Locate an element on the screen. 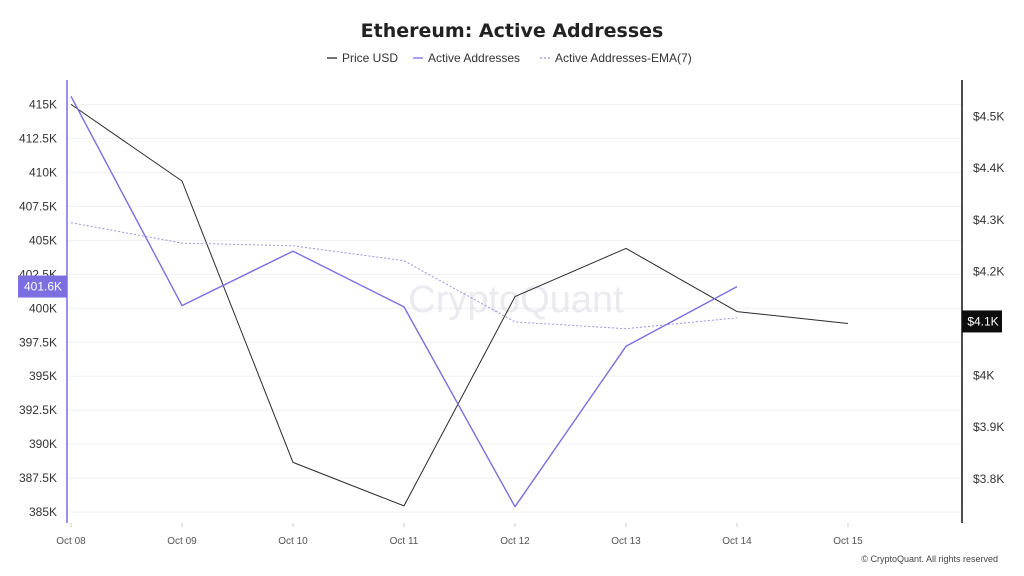 This screenshot has height=576, width=1024. right-axis: $4.5K $4.4K $4.3K $4.2K $4K $3.9K $3.8K is located at coordinates (982, 301).